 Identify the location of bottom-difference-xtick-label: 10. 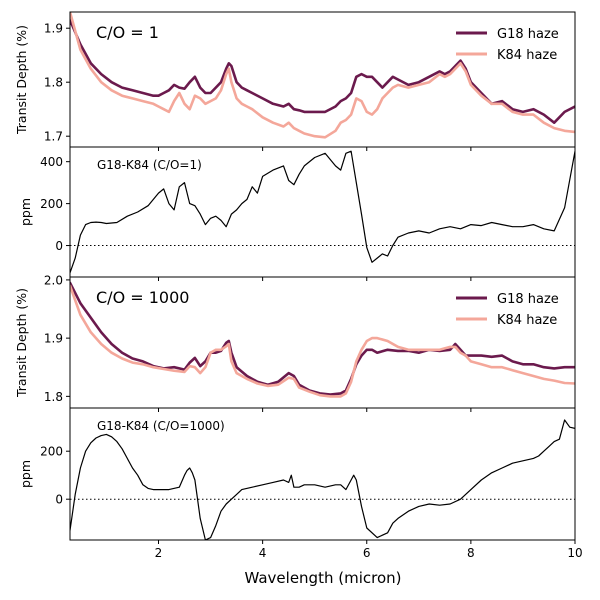
(574, 553).